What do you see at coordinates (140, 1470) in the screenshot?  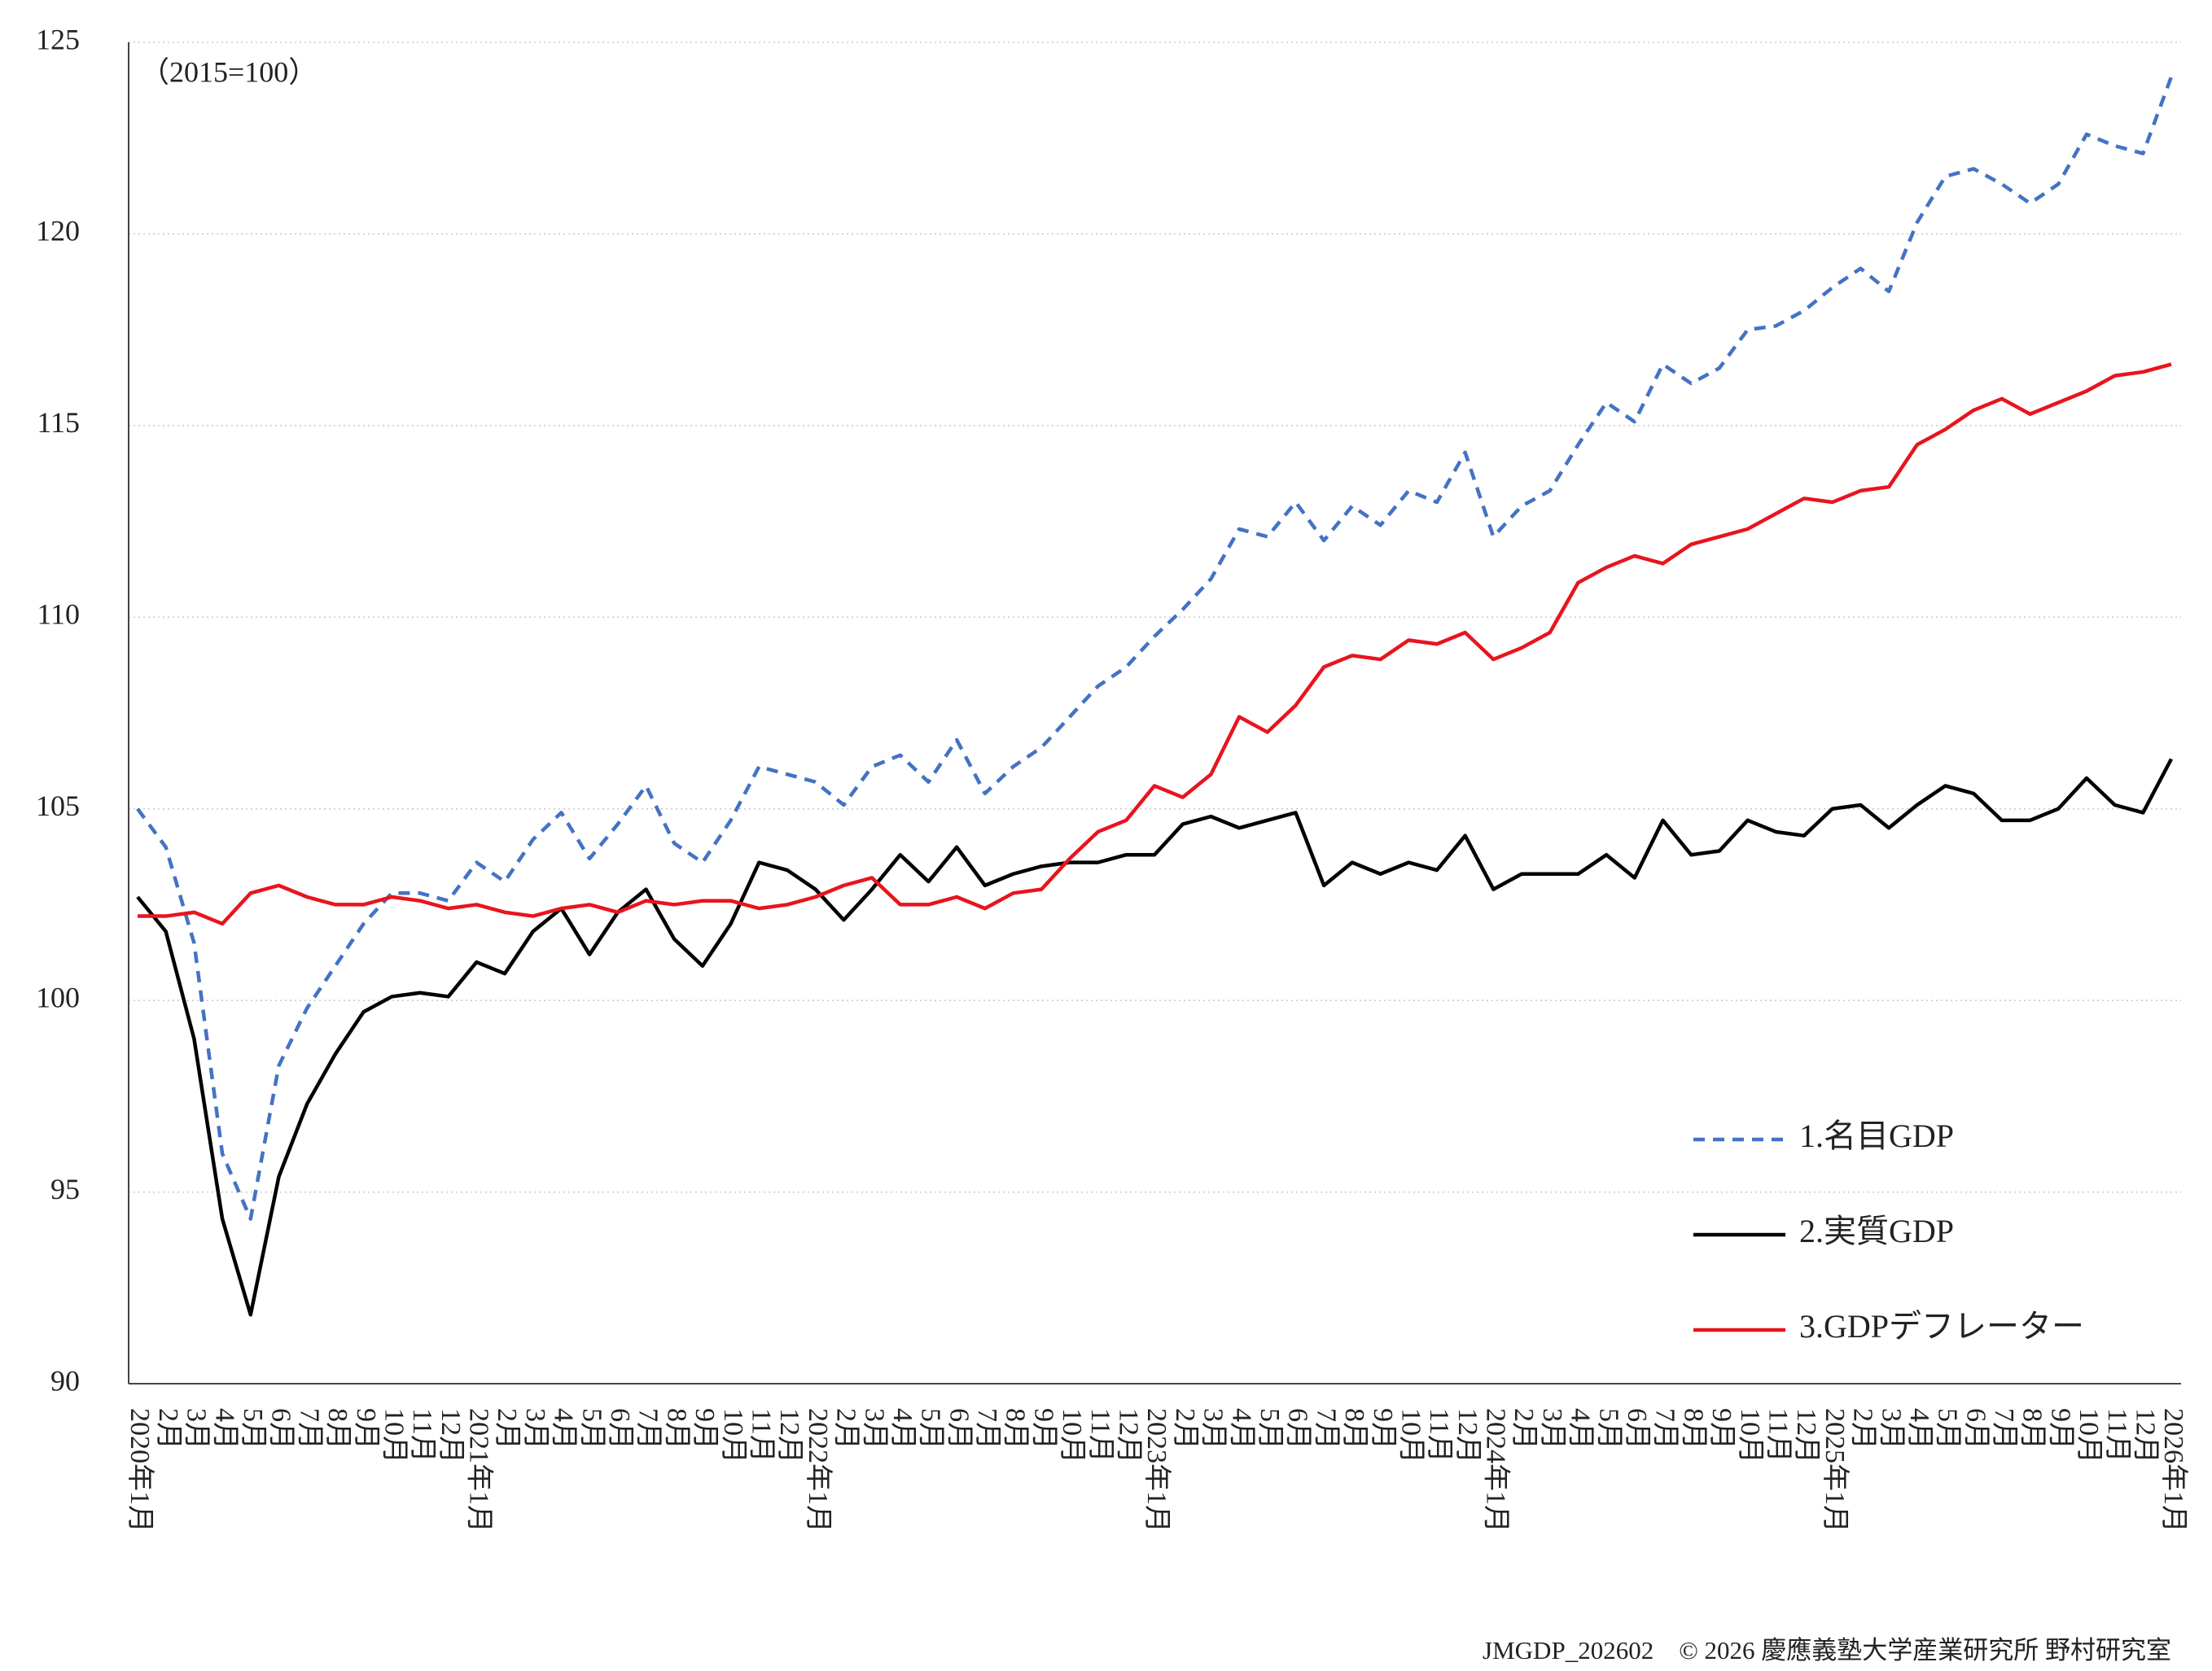 I see `x-tick-label: 2020年1月` at bounding box center [140, 1470].